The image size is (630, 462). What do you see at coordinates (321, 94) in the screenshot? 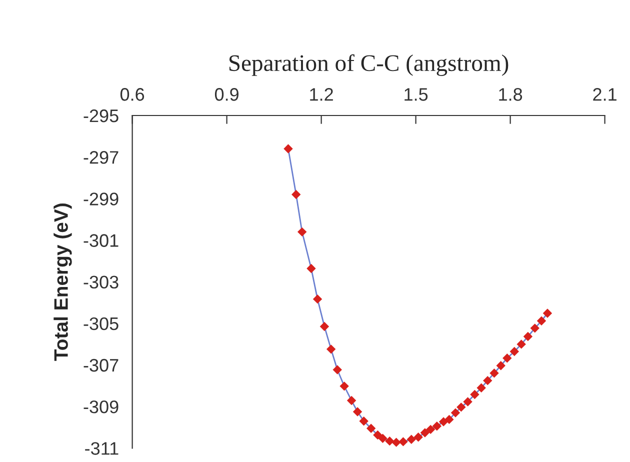
I see `x-tick-label: 1.2` at bounding box center [321, 94].